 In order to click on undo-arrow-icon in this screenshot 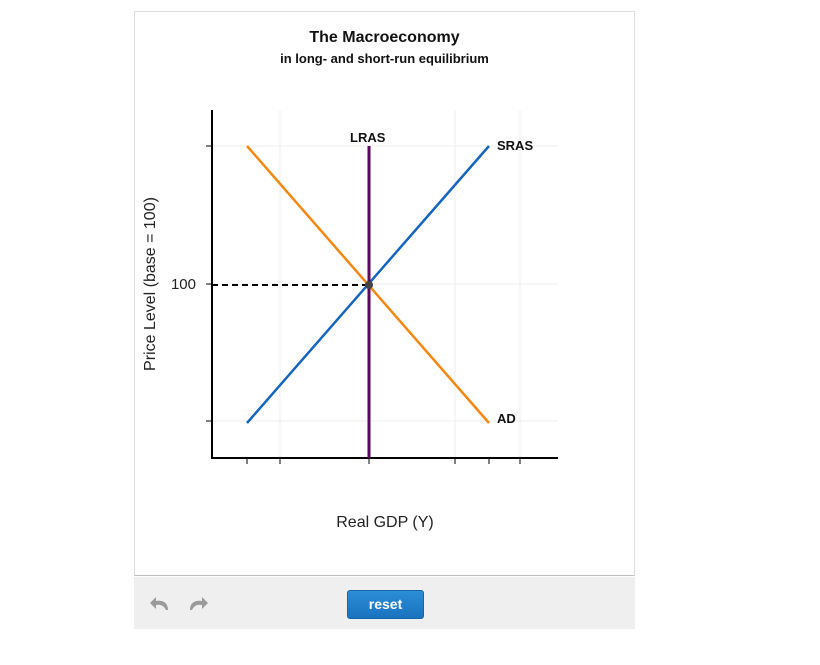, I will do `click(161, 604)`.